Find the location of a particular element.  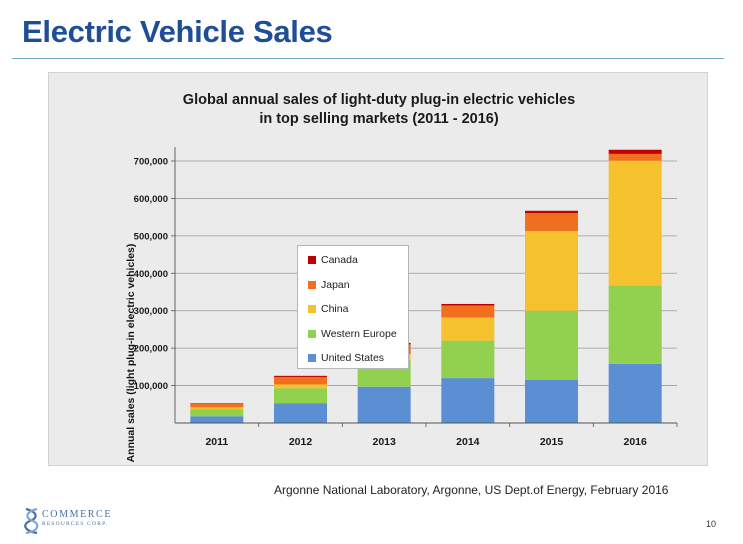

legend-item-united-states: United States is located at coordinates (346, 358).